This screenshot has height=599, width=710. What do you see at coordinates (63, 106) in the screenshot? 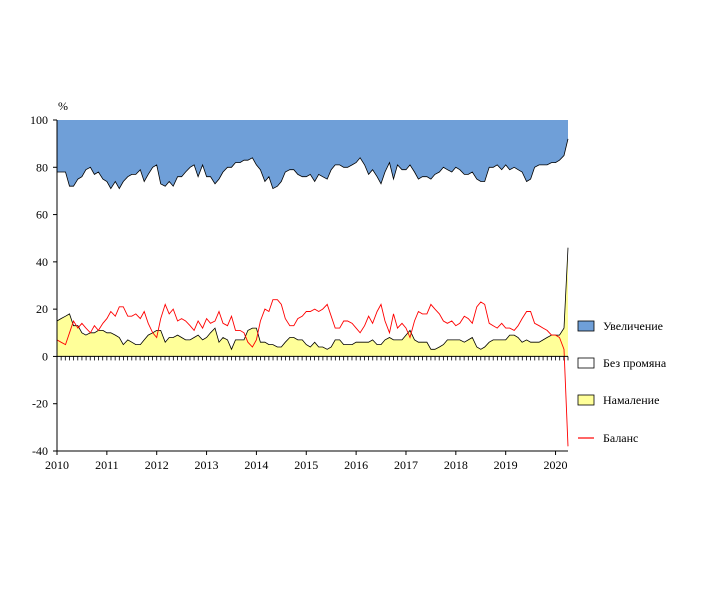
I see `y-unit-label: %` at bounding box center [63, 106].